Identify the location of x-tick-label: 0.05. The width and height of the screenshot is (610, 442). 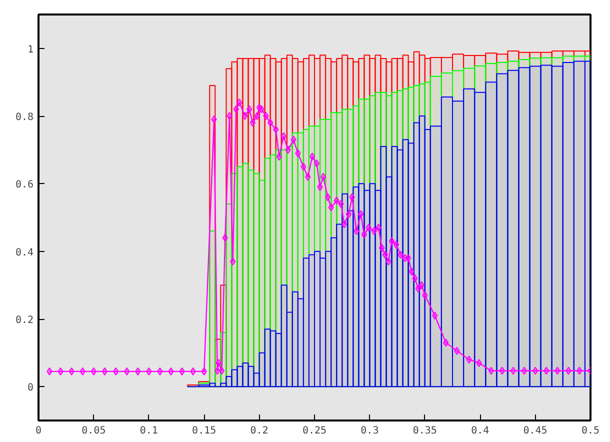
(94, 431).